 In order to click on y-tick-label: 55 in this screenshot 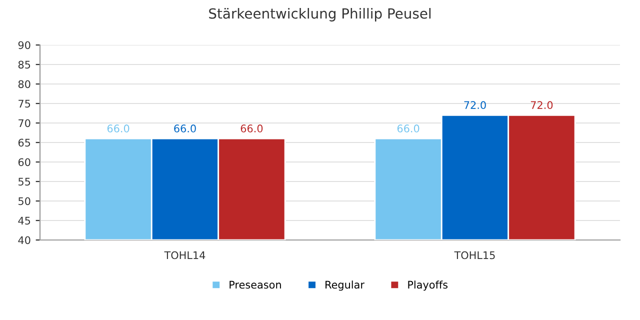, I will do `click(24, 182)`.